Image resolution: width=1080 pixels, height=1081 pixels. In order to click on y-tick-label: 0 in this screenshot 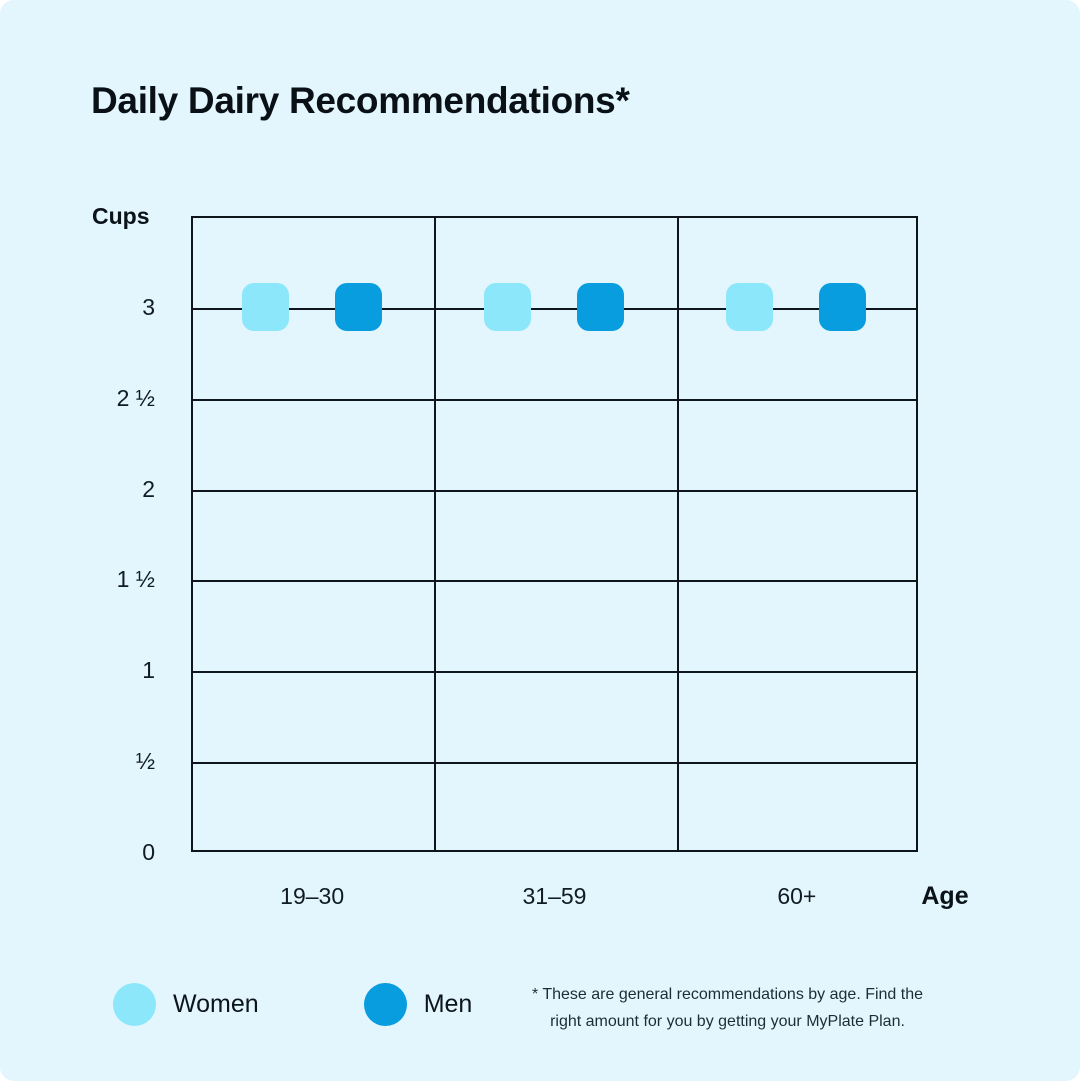, I will do `click(148, 852)`.